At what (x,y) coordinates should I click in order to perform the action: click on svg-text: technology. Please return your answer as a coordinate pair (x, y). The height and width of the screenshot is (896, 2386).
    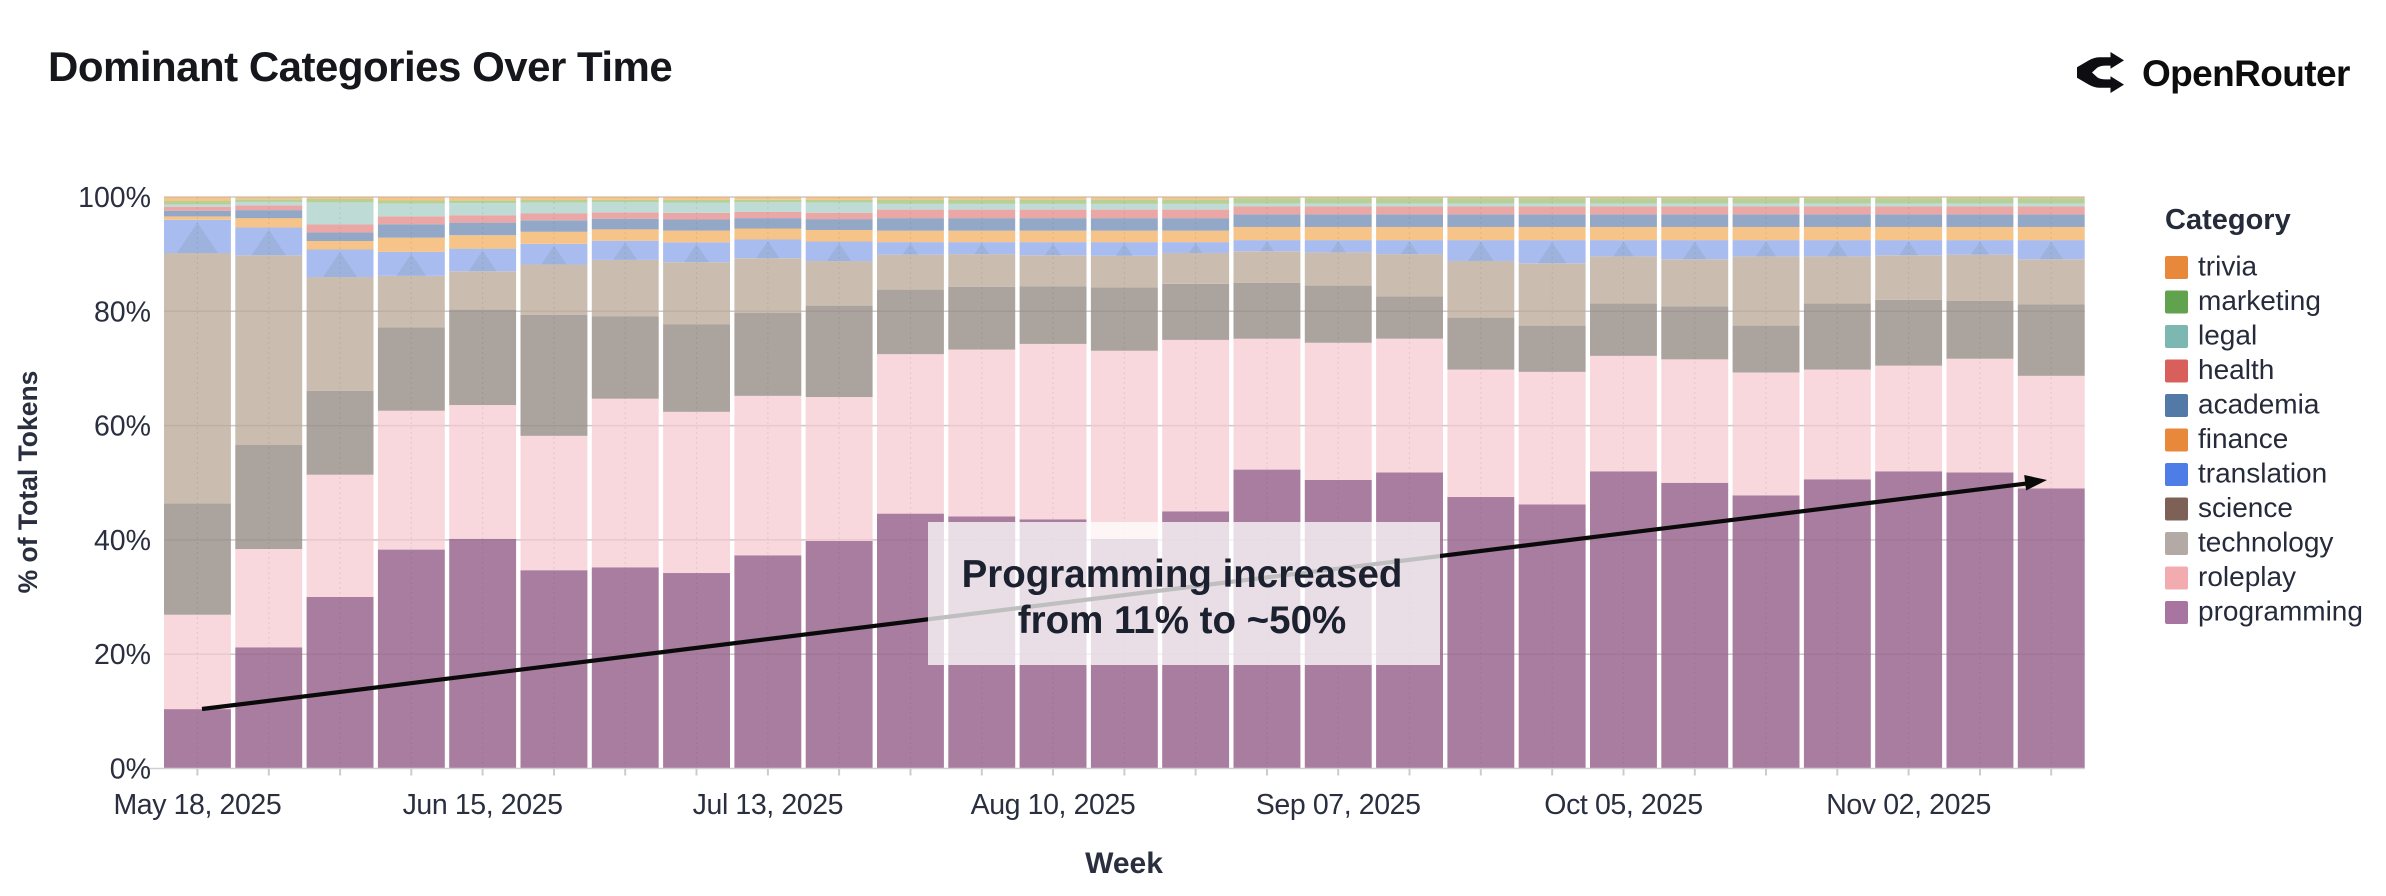
    Looking at the image, I should click on (2265, 542).